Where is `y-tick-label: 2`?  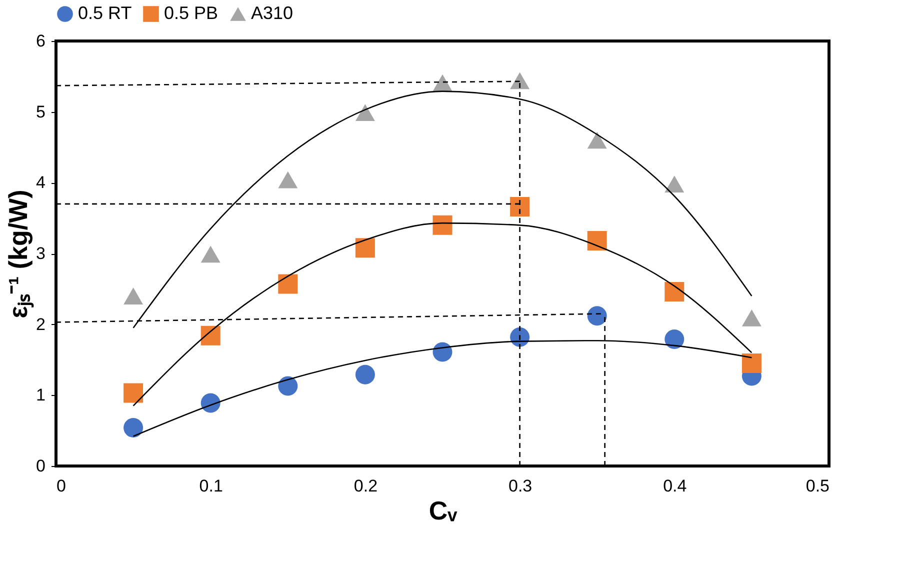 y-tick-label: 2 is located at coordinates (41, 324).